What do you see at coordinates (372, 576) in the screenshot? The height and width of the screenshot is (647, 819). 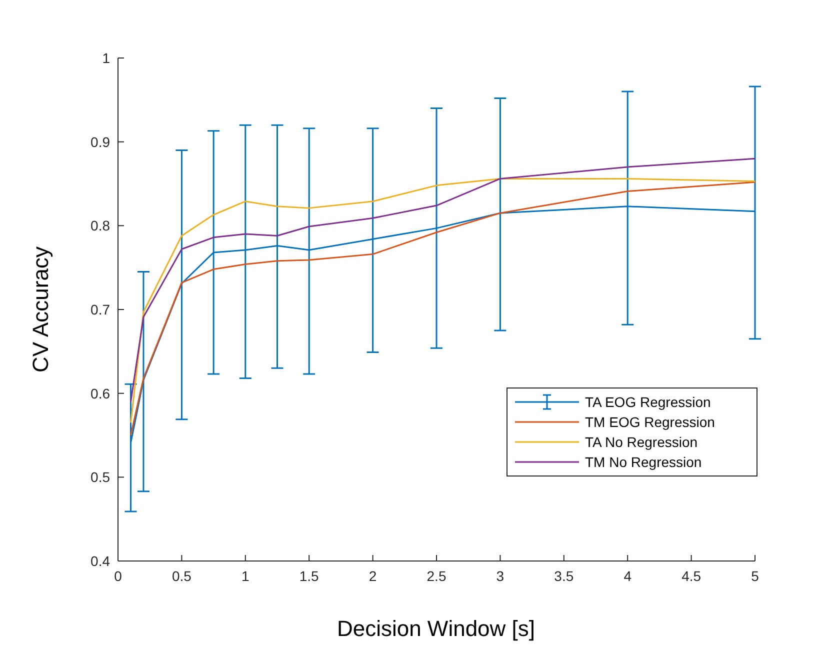 I see `x-tick-label: 2` at bounding box center [372, 576].